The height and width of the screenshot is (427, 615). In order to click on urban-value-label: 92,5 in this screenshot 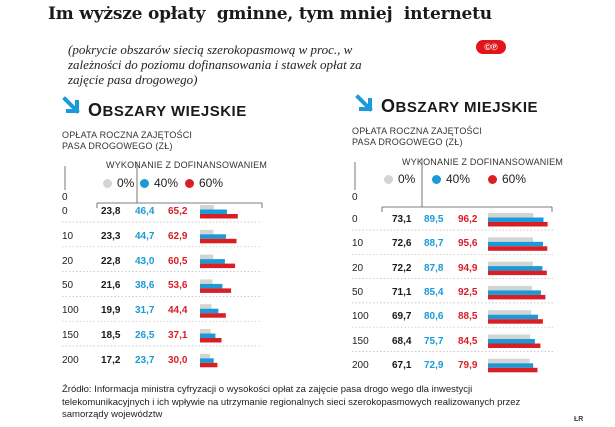, I will do `click(468, 292)`.